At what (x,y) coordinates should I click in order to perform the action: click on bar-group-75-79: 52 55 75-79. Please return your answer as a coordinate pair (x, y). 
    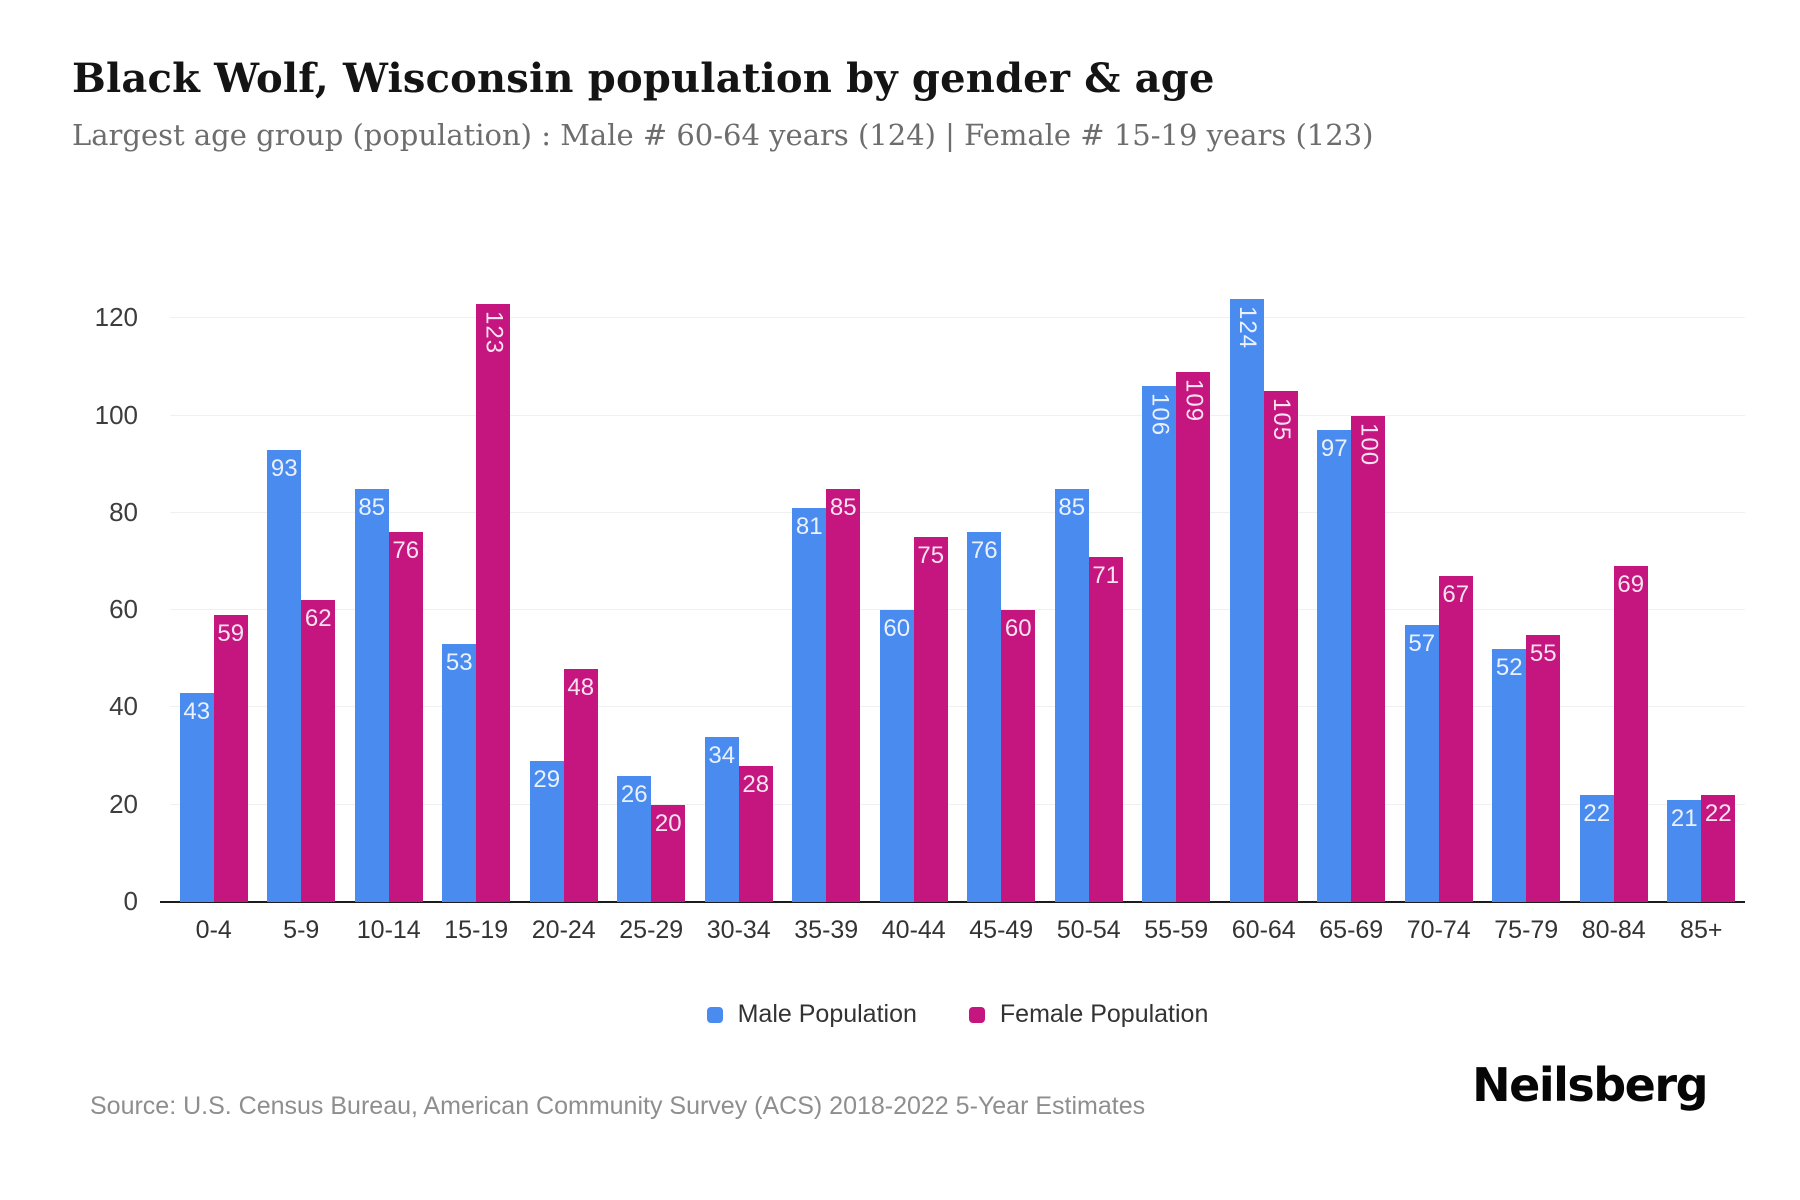
    Looking at the image, I should click on (1527, 602).